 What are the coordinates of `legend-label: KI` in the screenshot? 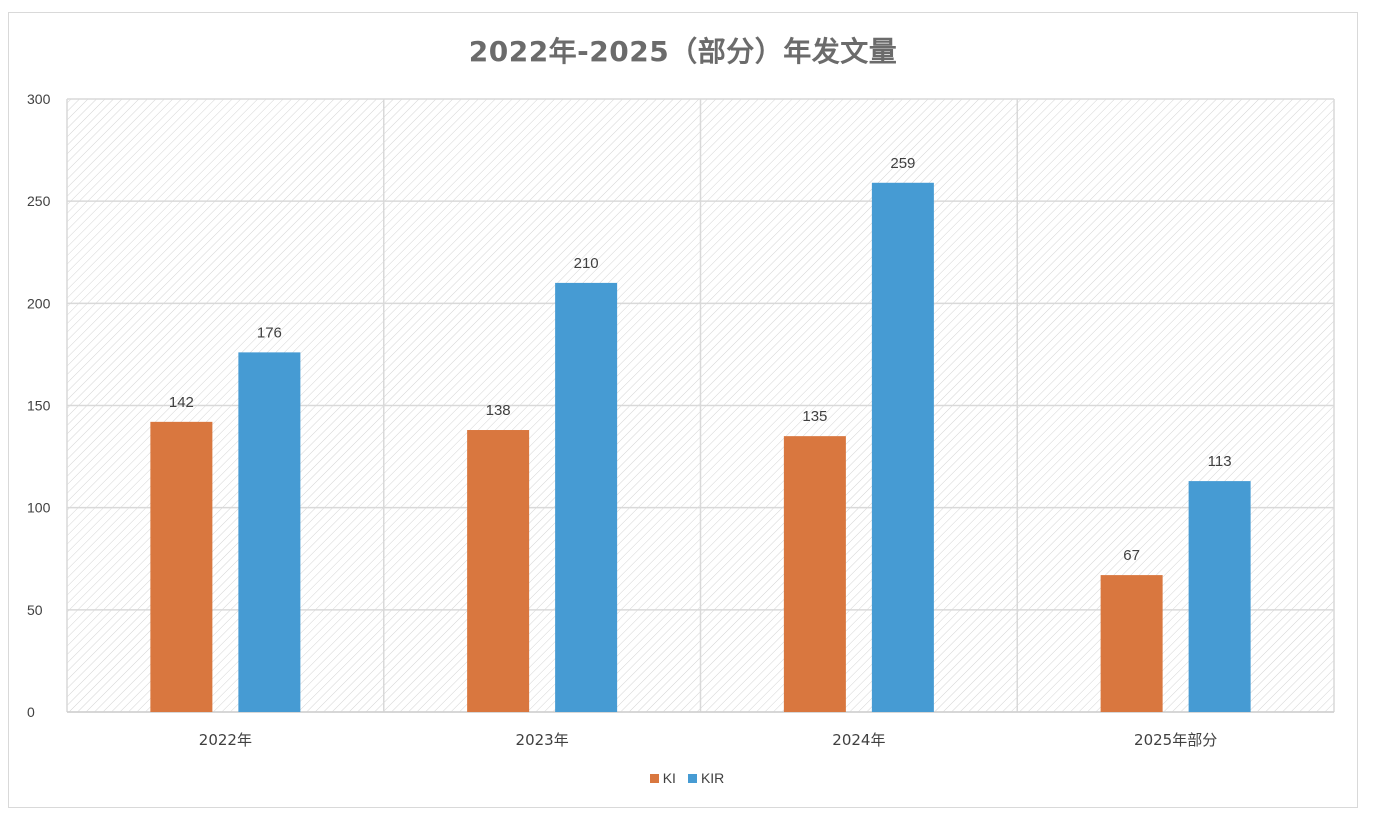 It's located at (669, 778).